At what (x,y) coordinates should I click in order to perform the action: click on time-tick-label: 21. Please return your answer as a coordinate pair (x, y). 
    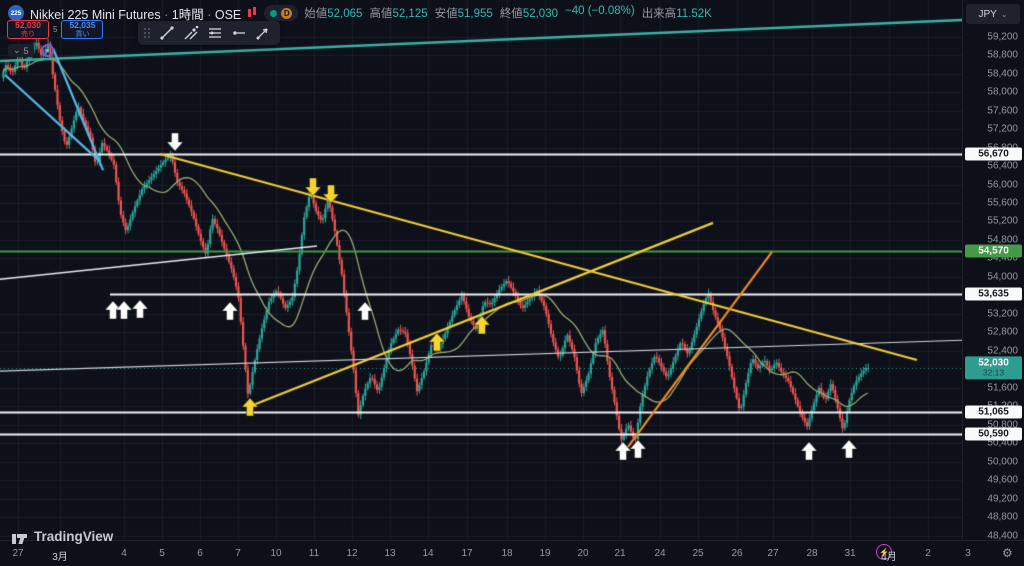
    Looking at the image, I should click on (620, 553).